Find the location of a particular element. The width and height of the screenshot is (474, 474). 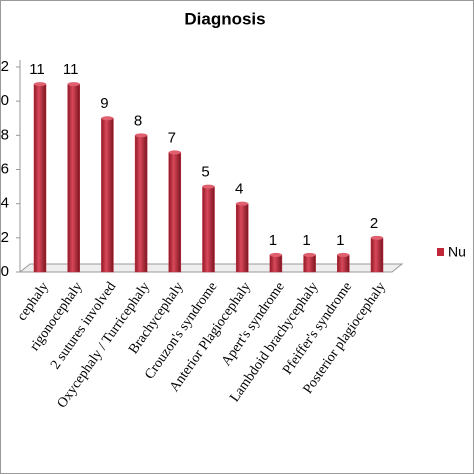

y-tick-label: 4 is located at coordinates (5, 203).